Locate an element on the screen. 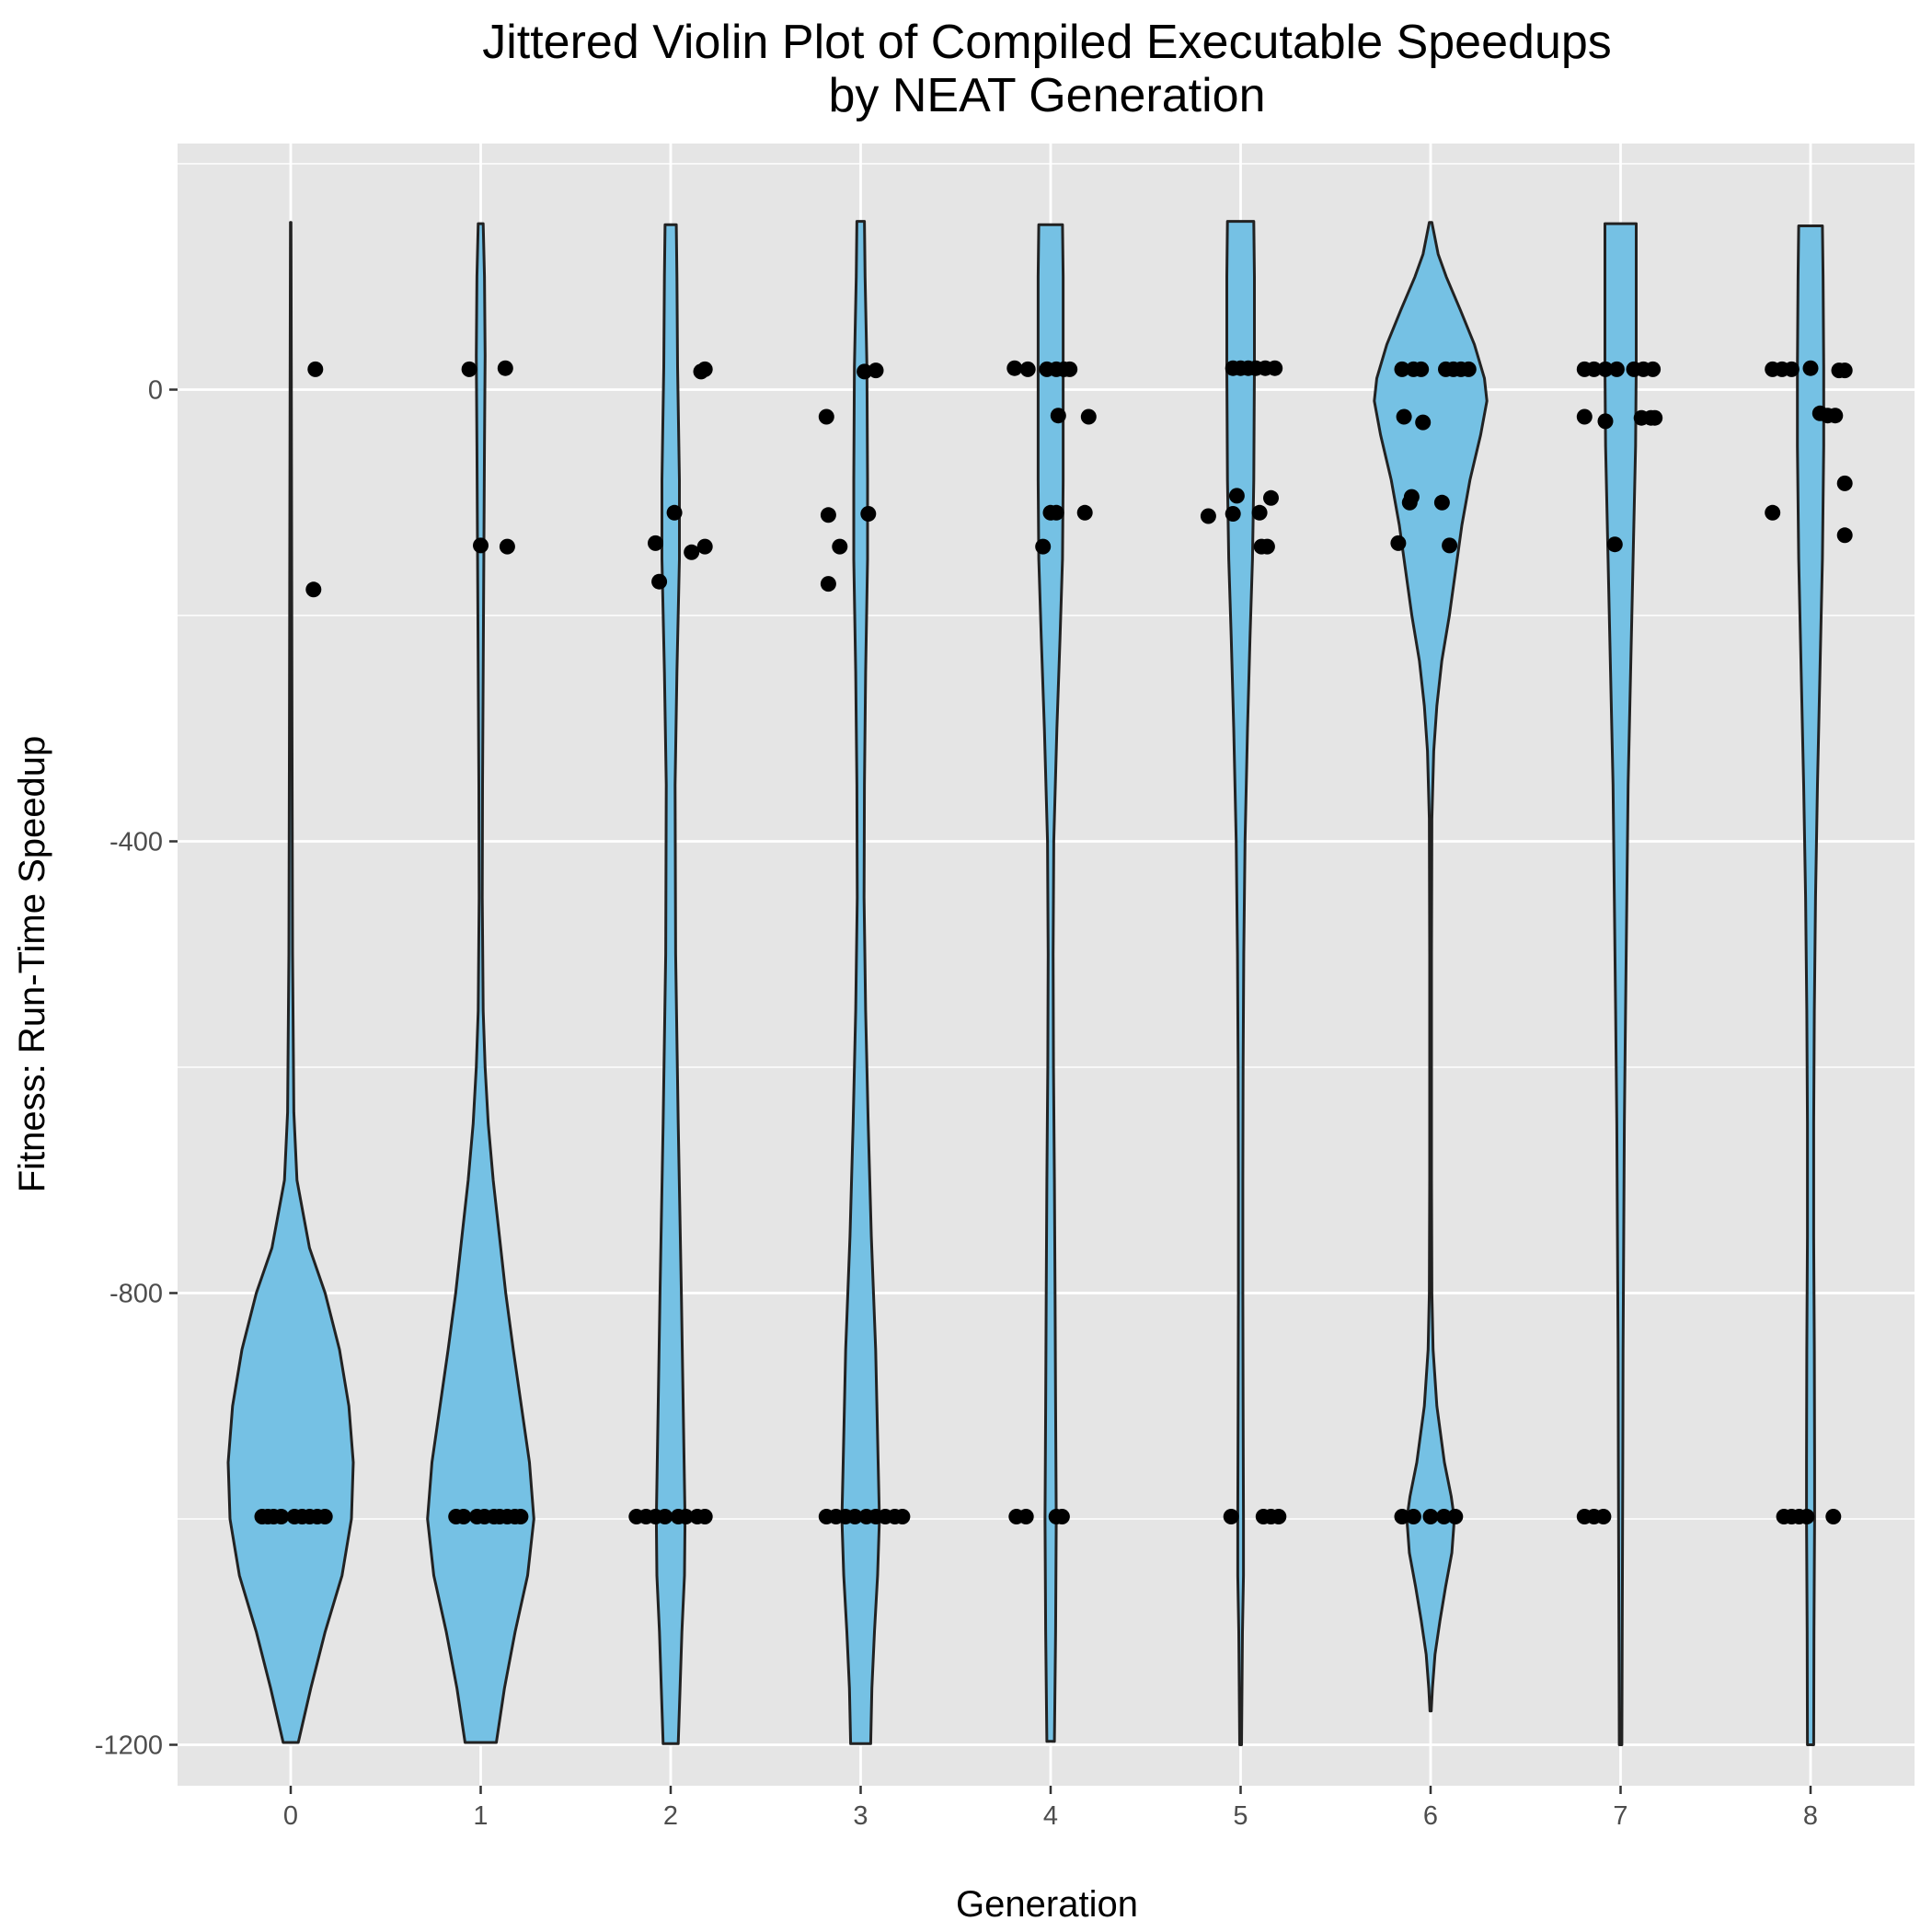  x-axis-title: Generation is located at coordinates (1047, 1905).